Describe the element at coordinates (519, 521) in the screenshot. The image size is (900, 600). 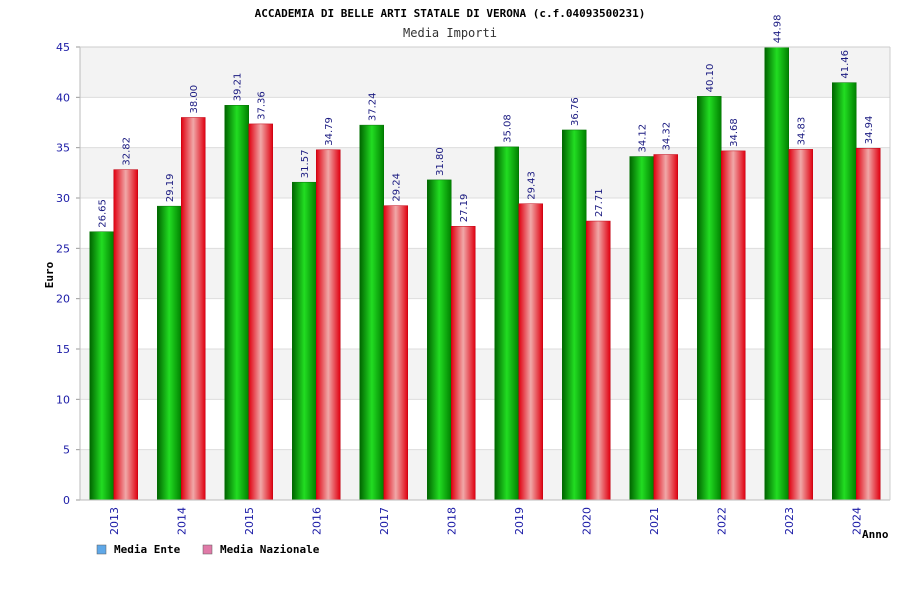
I see `x-tick-label-2019: 2019` at that location.